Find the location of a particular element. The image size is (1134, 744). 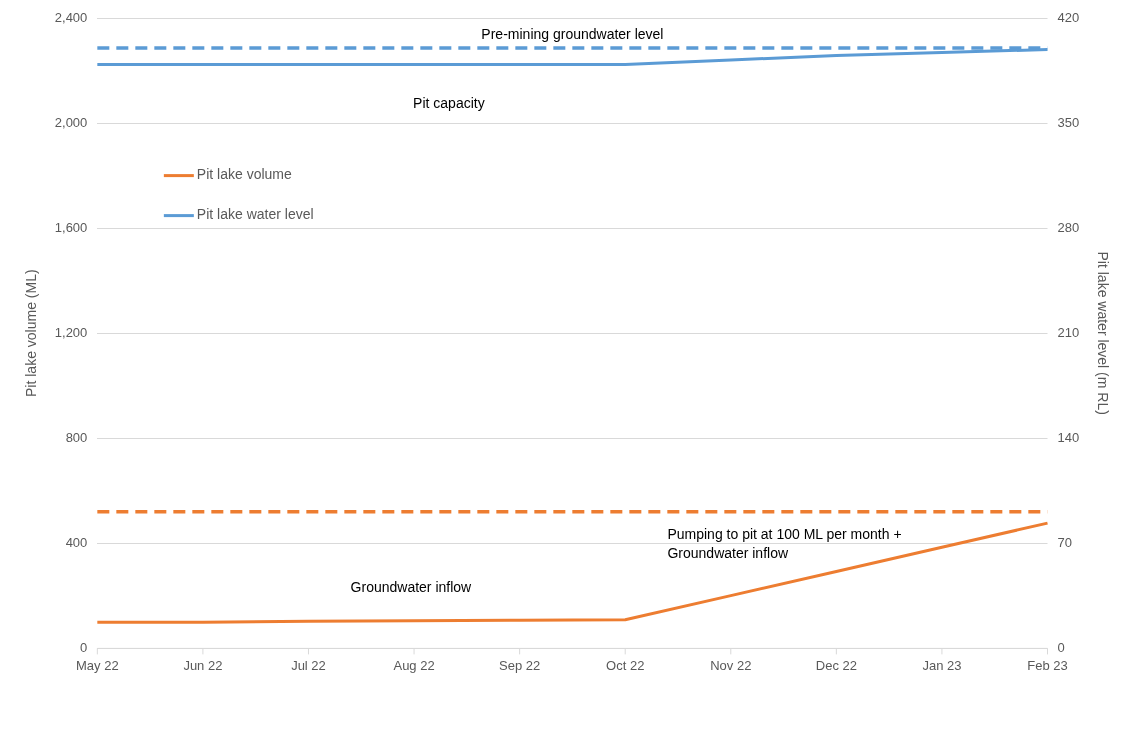

x-tick-label: Aug 22 is located at coordinates (414, 665).